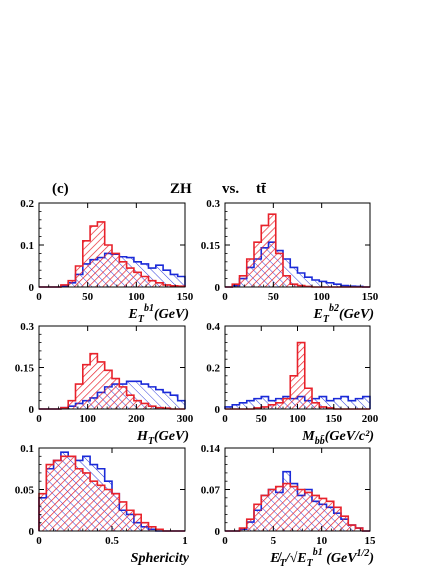  Describe the element at coordinates (211, 246) in the screenshot. I see `y-tick-label: 0.15` at that location.